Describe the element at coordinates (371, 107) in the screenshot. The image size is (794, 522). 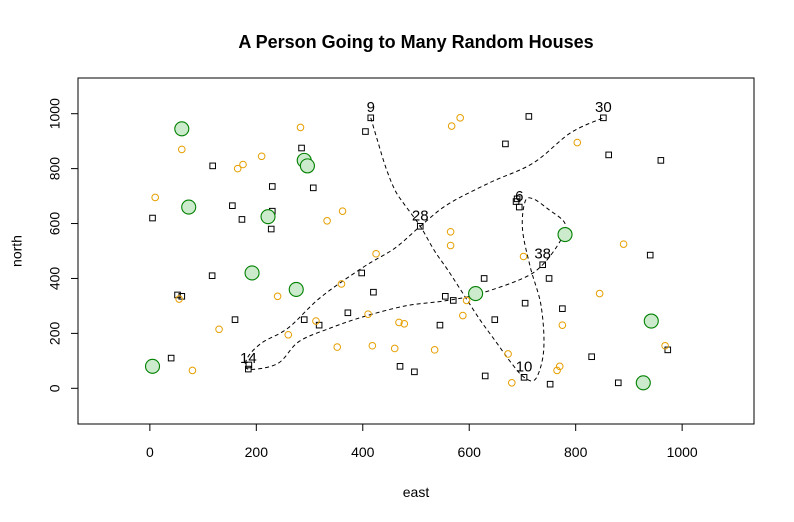
I see `point-label-9: 9` at that location.